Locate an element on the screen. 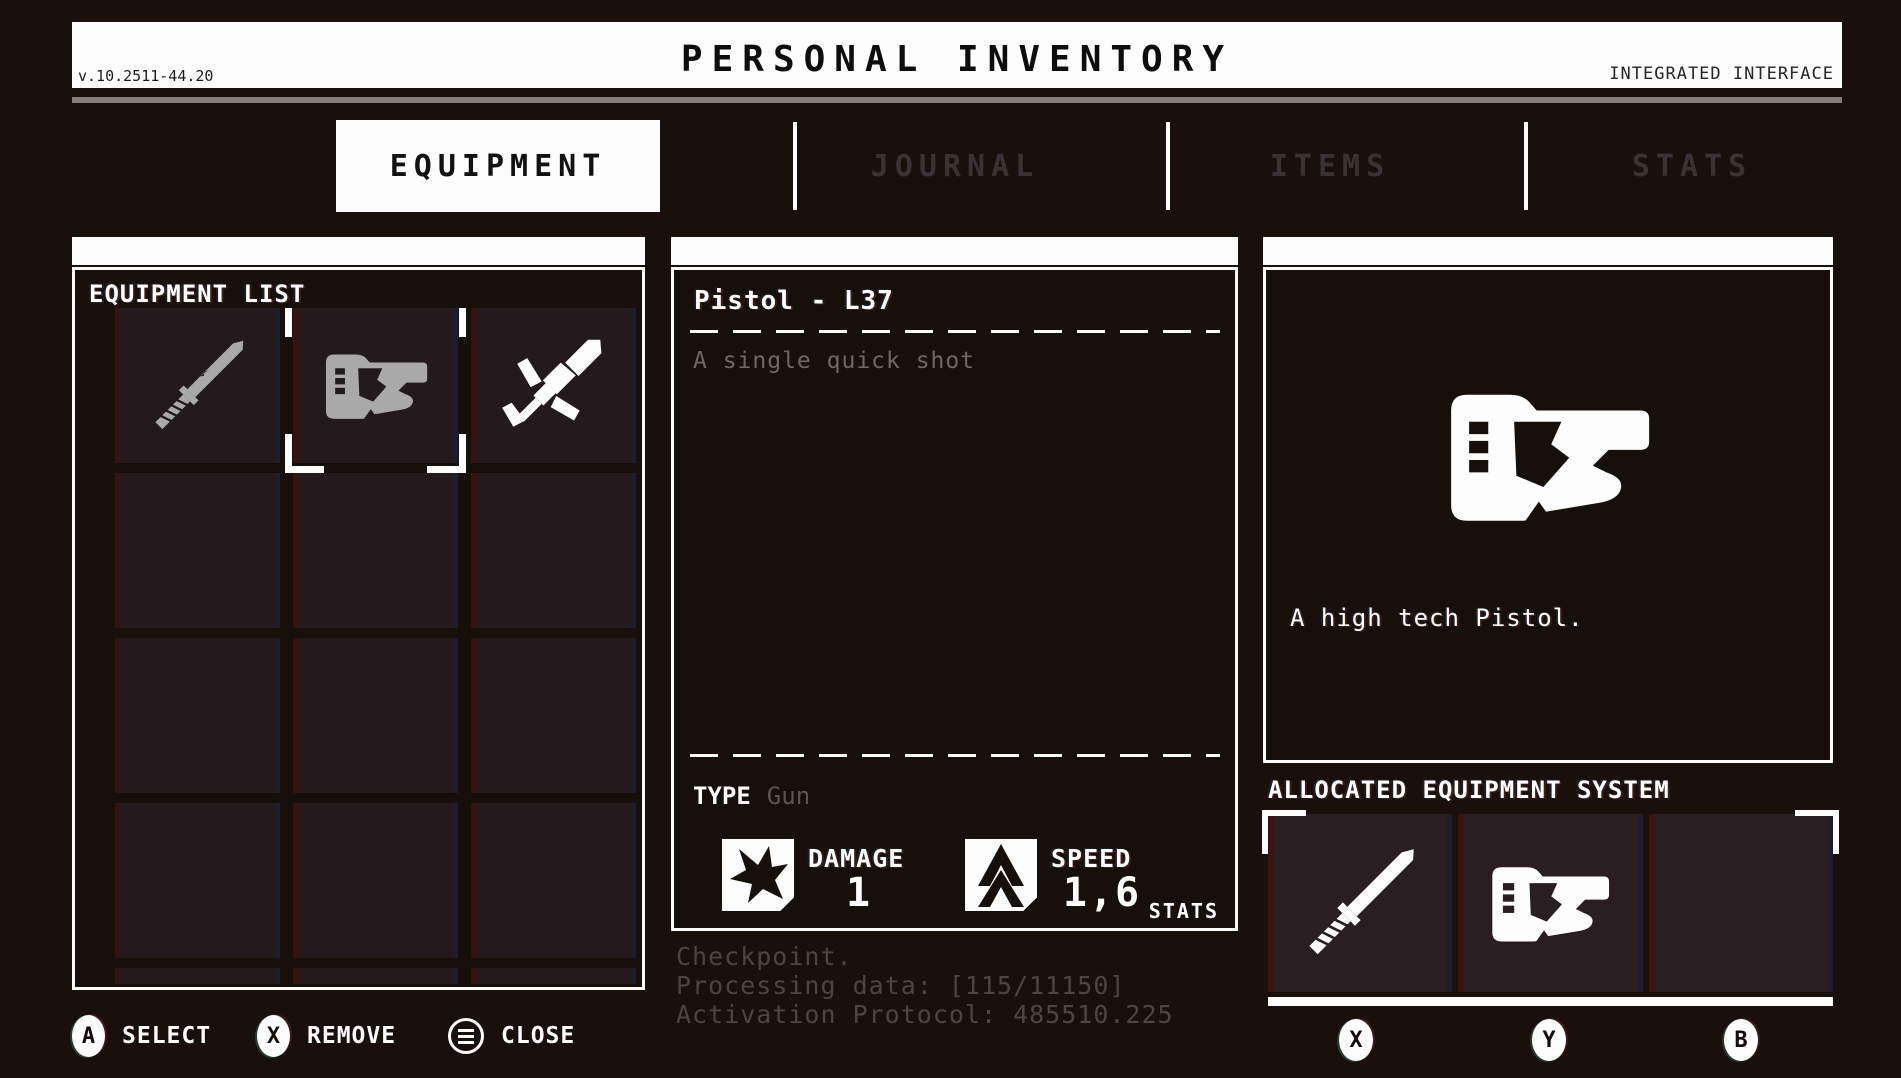 This screenshot has width=1901, height=1078. damage-label: DAMAGE is located at coordinates (856, 858).